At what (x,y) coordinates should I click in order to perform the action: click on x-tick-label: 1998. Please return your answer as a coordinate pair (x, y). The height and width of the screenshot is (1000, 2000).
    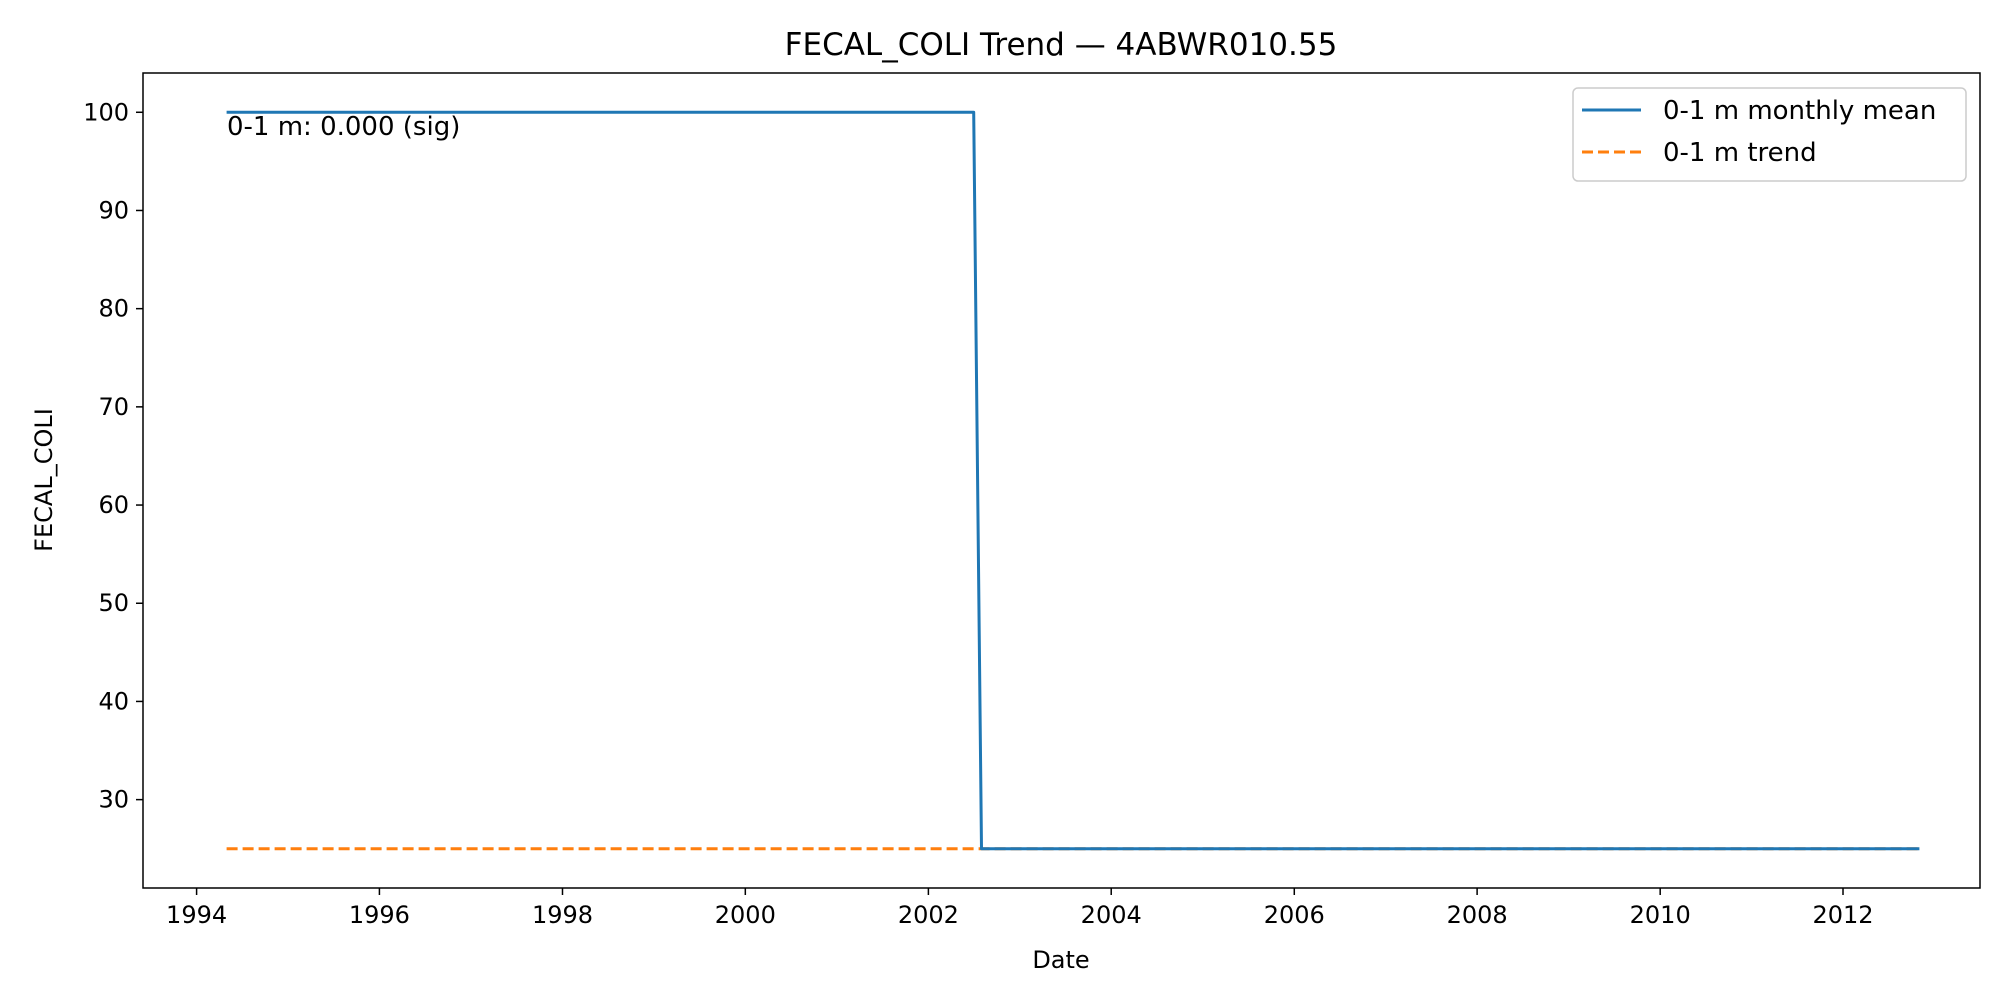
    Looking at the image, I should click on (562, 915).